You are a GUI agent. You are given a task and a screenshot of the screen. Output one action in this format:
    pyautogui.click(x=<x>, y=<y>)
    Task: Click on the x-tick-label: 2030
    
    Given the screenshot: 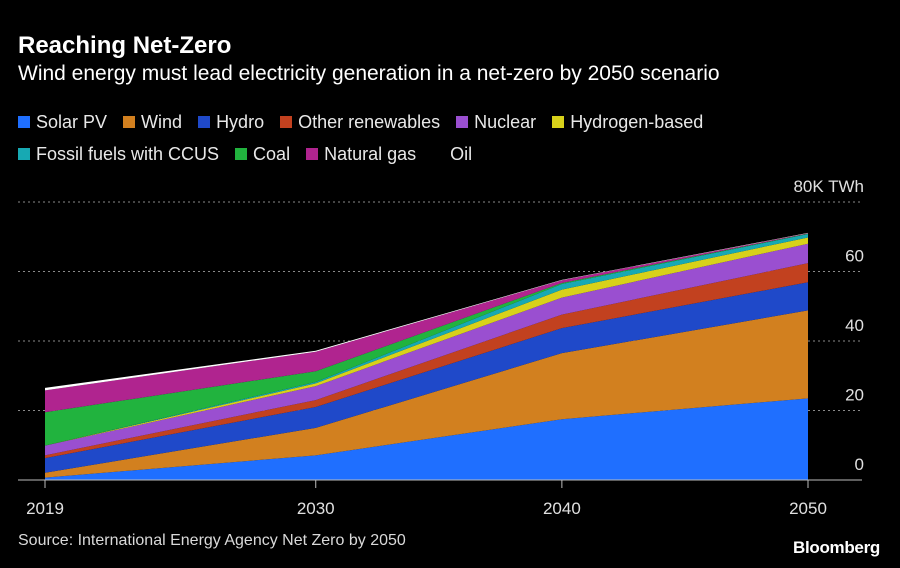 What is the action you would take?
    pyautogui.click(x=316, y=508)
    